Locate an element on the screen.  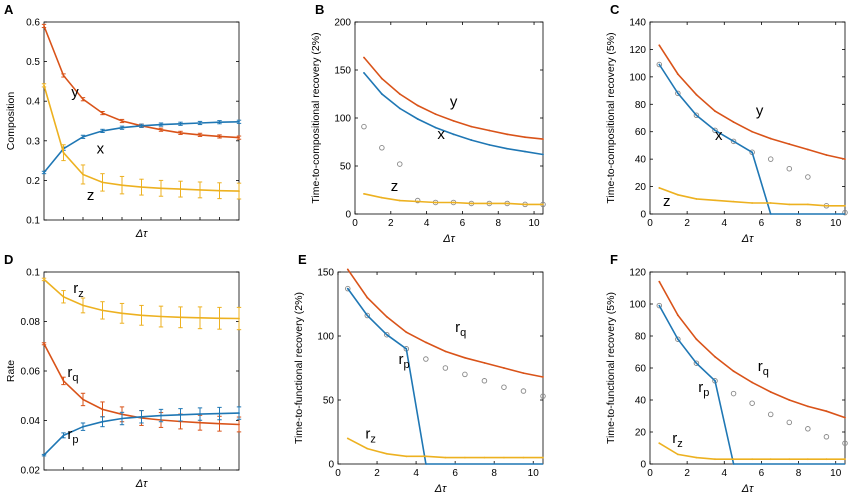
y-tick-label: 0.1 is located at coordinates (33, 221).